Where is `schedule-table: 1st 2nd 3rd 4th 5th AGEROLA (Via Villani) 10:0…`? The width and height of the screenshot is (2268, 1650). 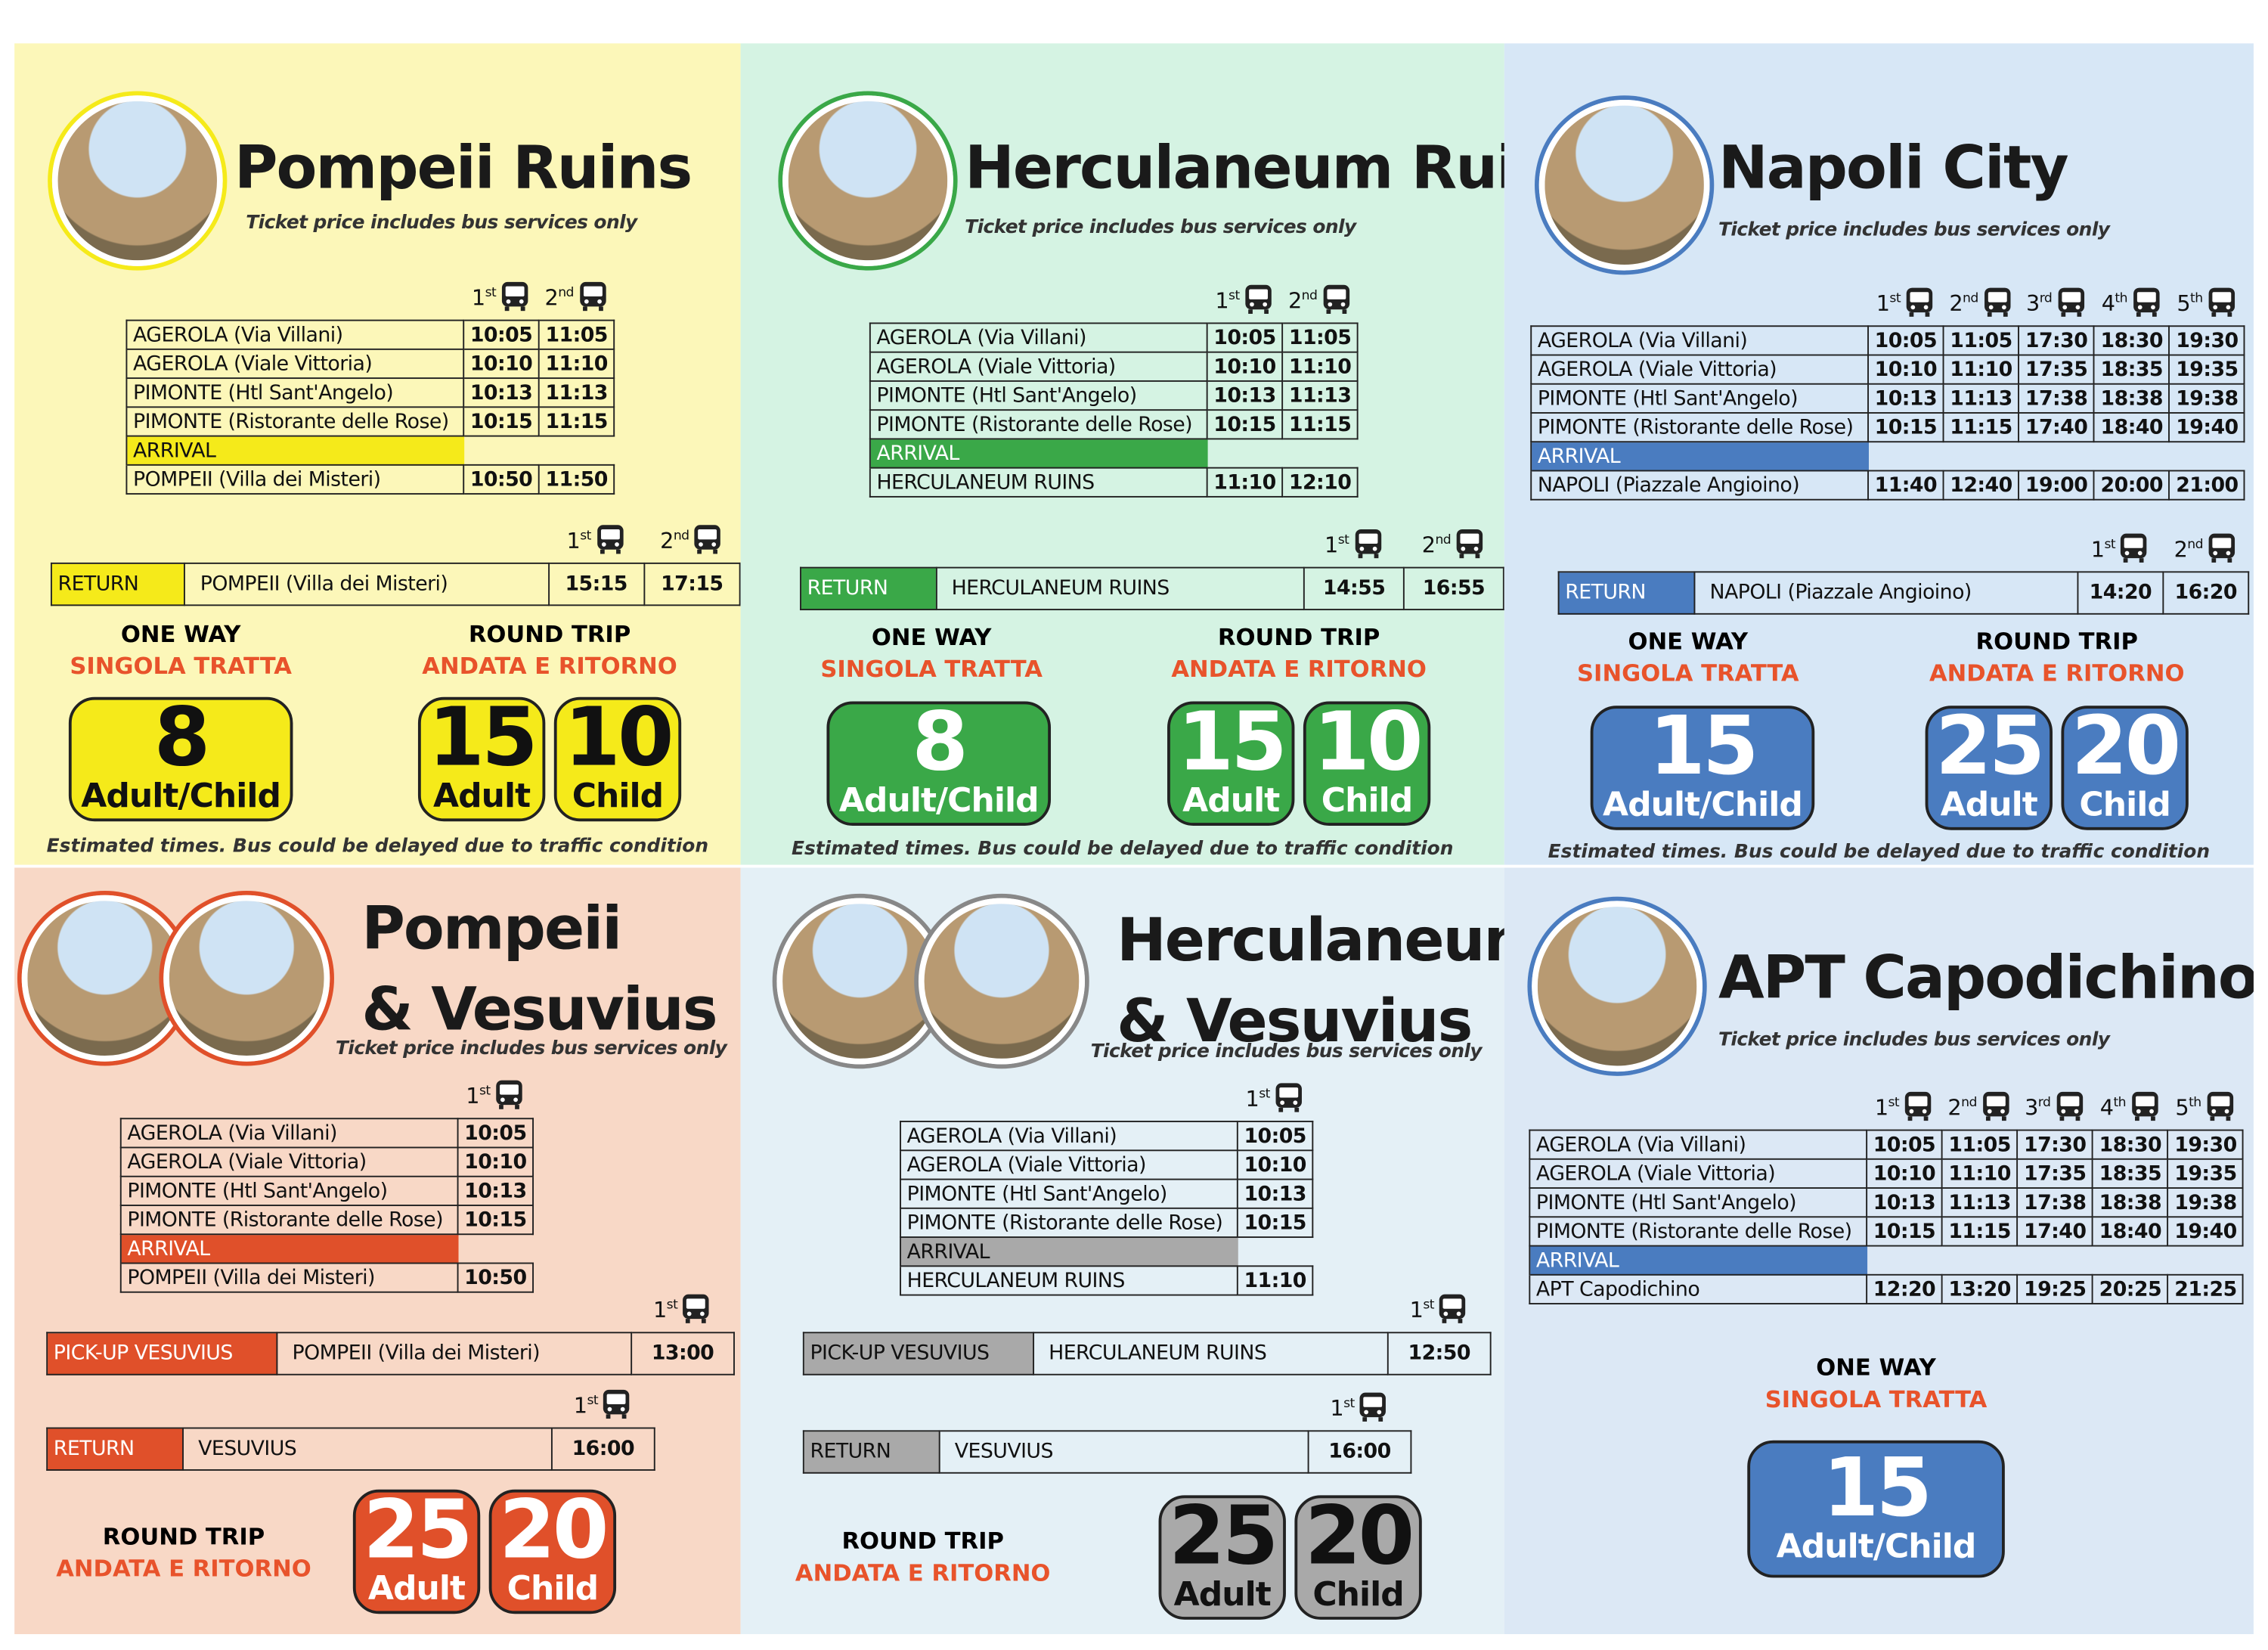 schedule-table: 1st 2nd 3rd 4th 5th AGEROLA (Via Villani) 10:0… is located at coordinates (1887, 1195).